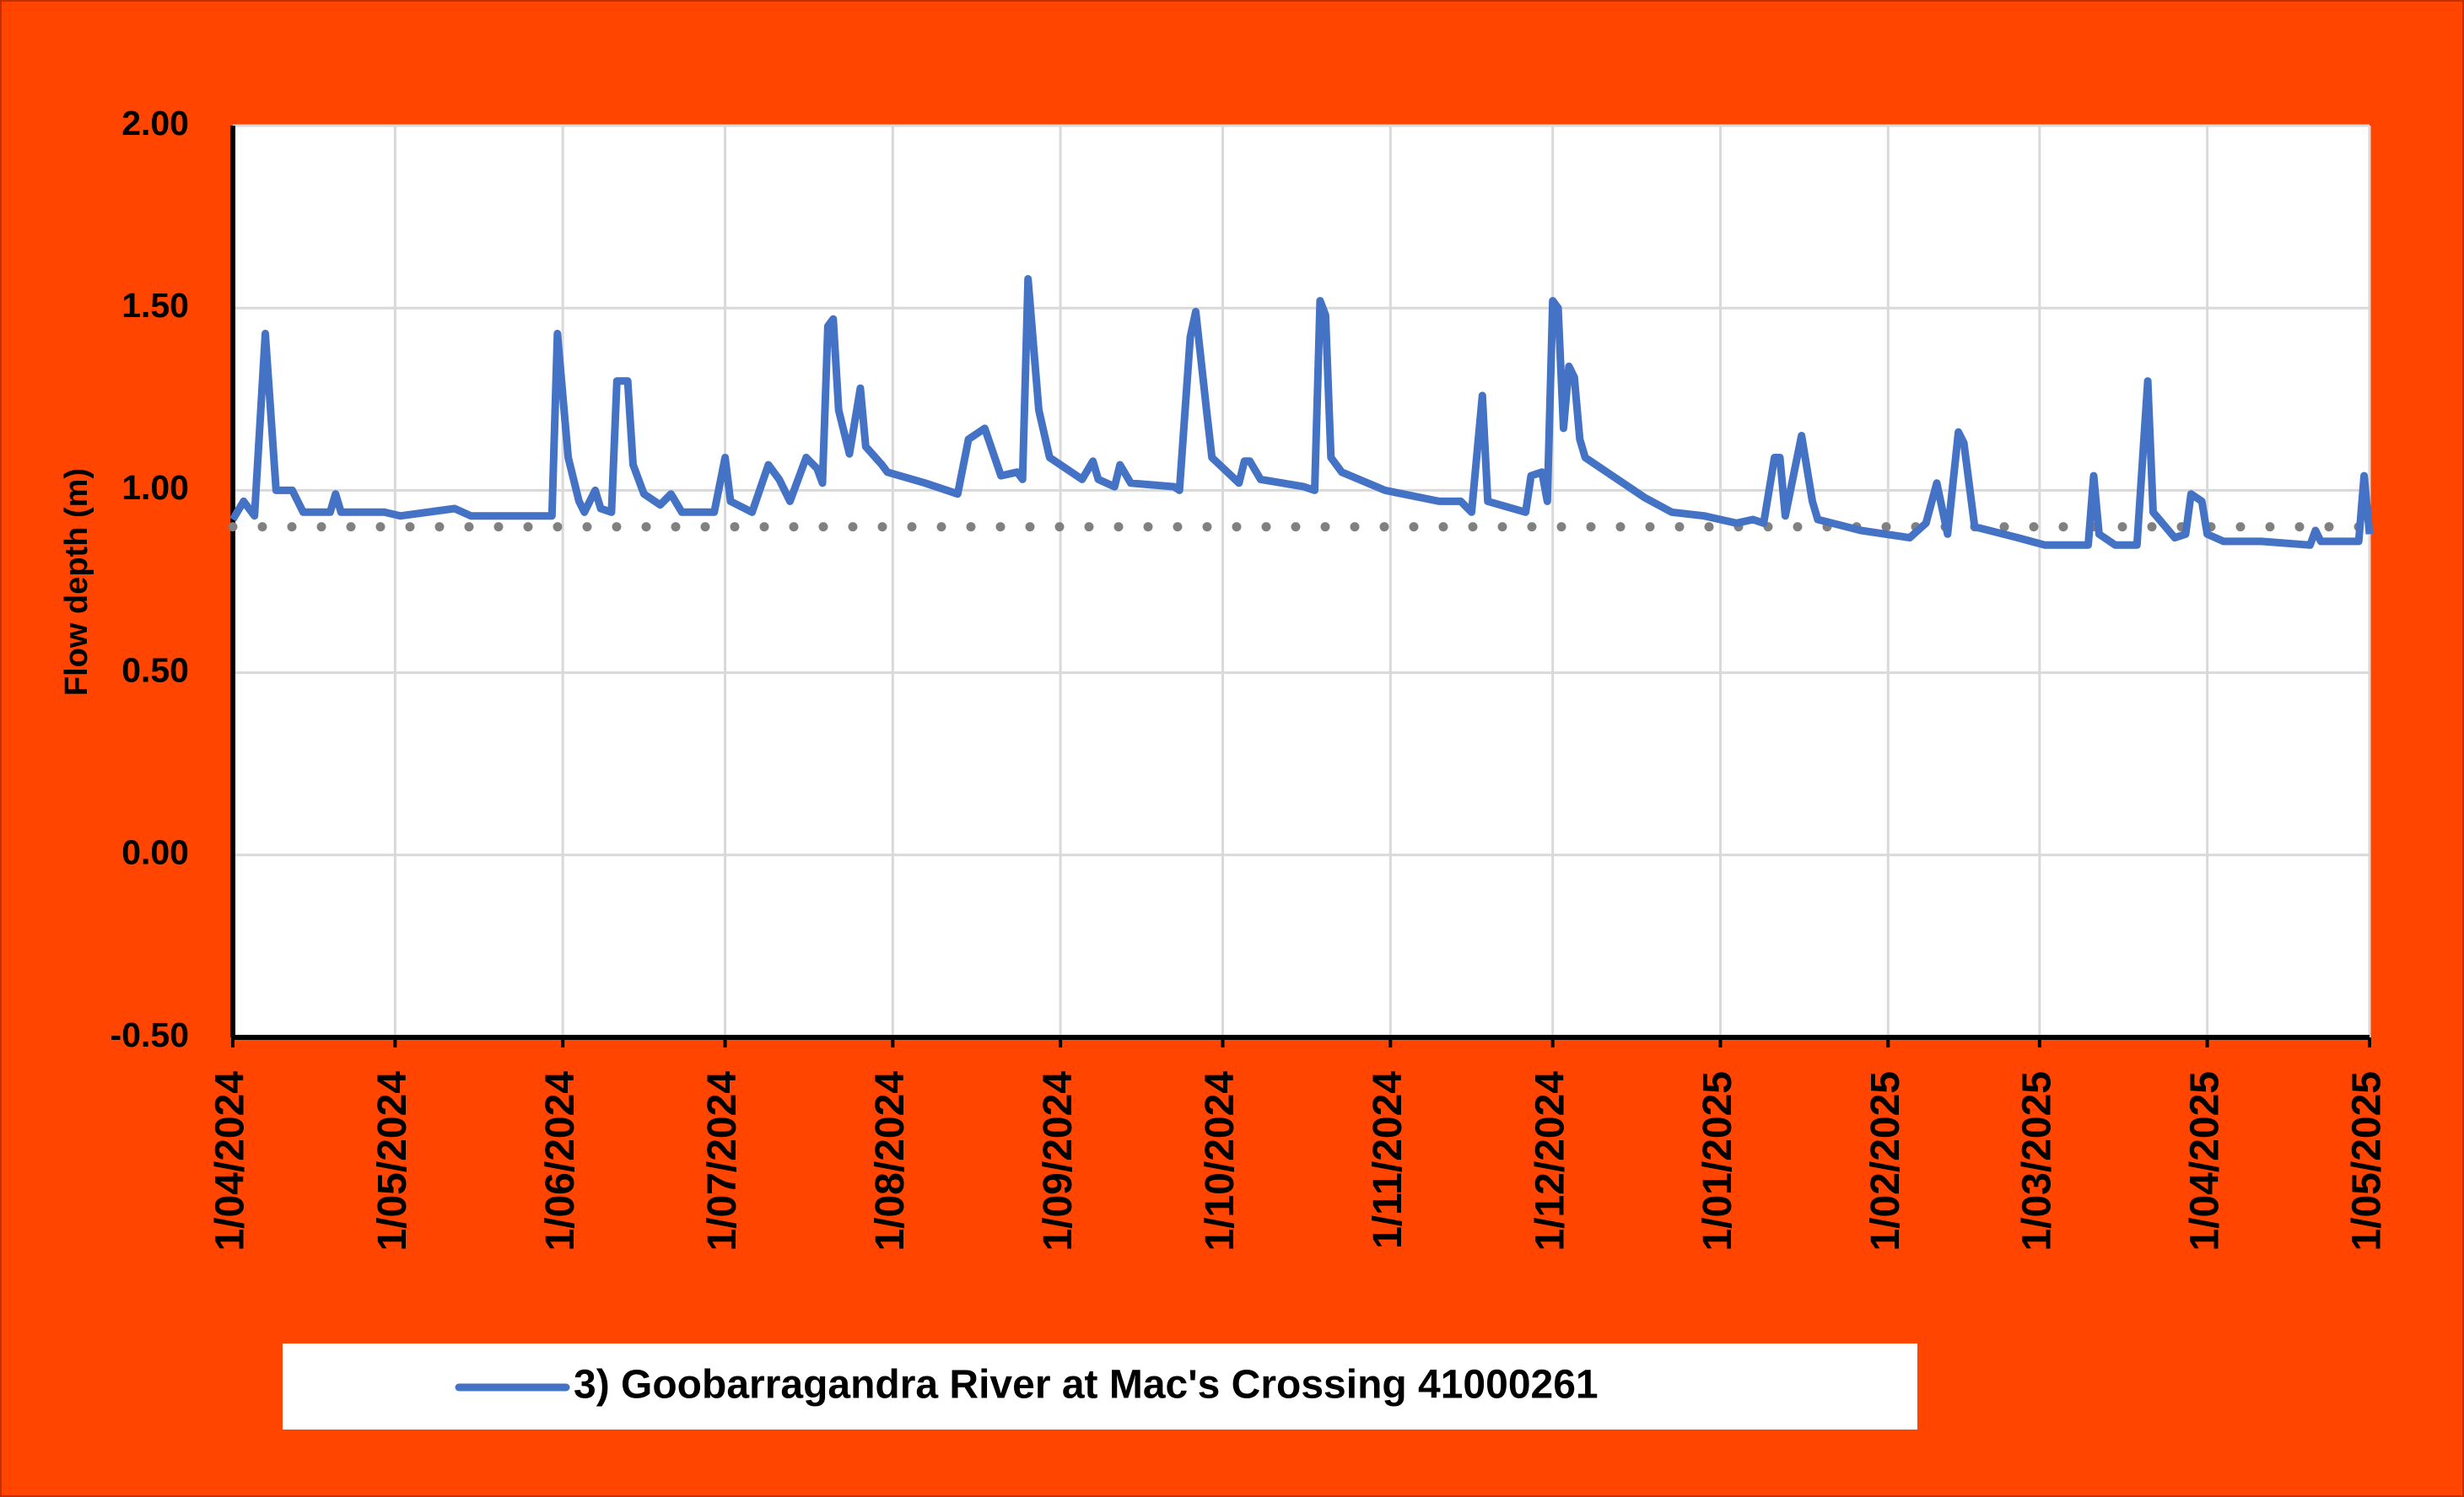 The width and height of the screenshot is (2464, 1497). What do you see at coordinates (150, 1035) in the screenshot?
I see `y-tick-label: -0.50` at bounding box center [150, 1035].